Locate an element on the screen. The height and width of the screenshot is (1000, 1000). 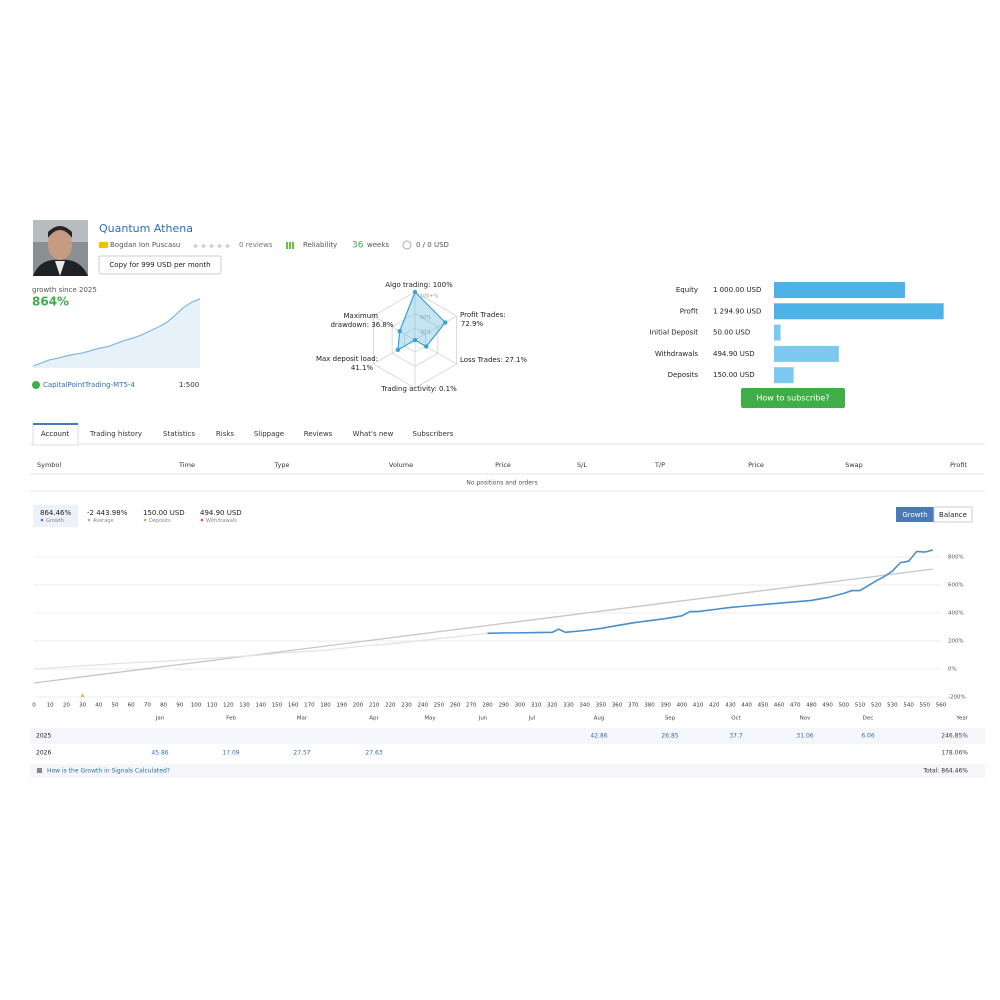
radar-label: 41.1% is located at coordinates (362, 368).